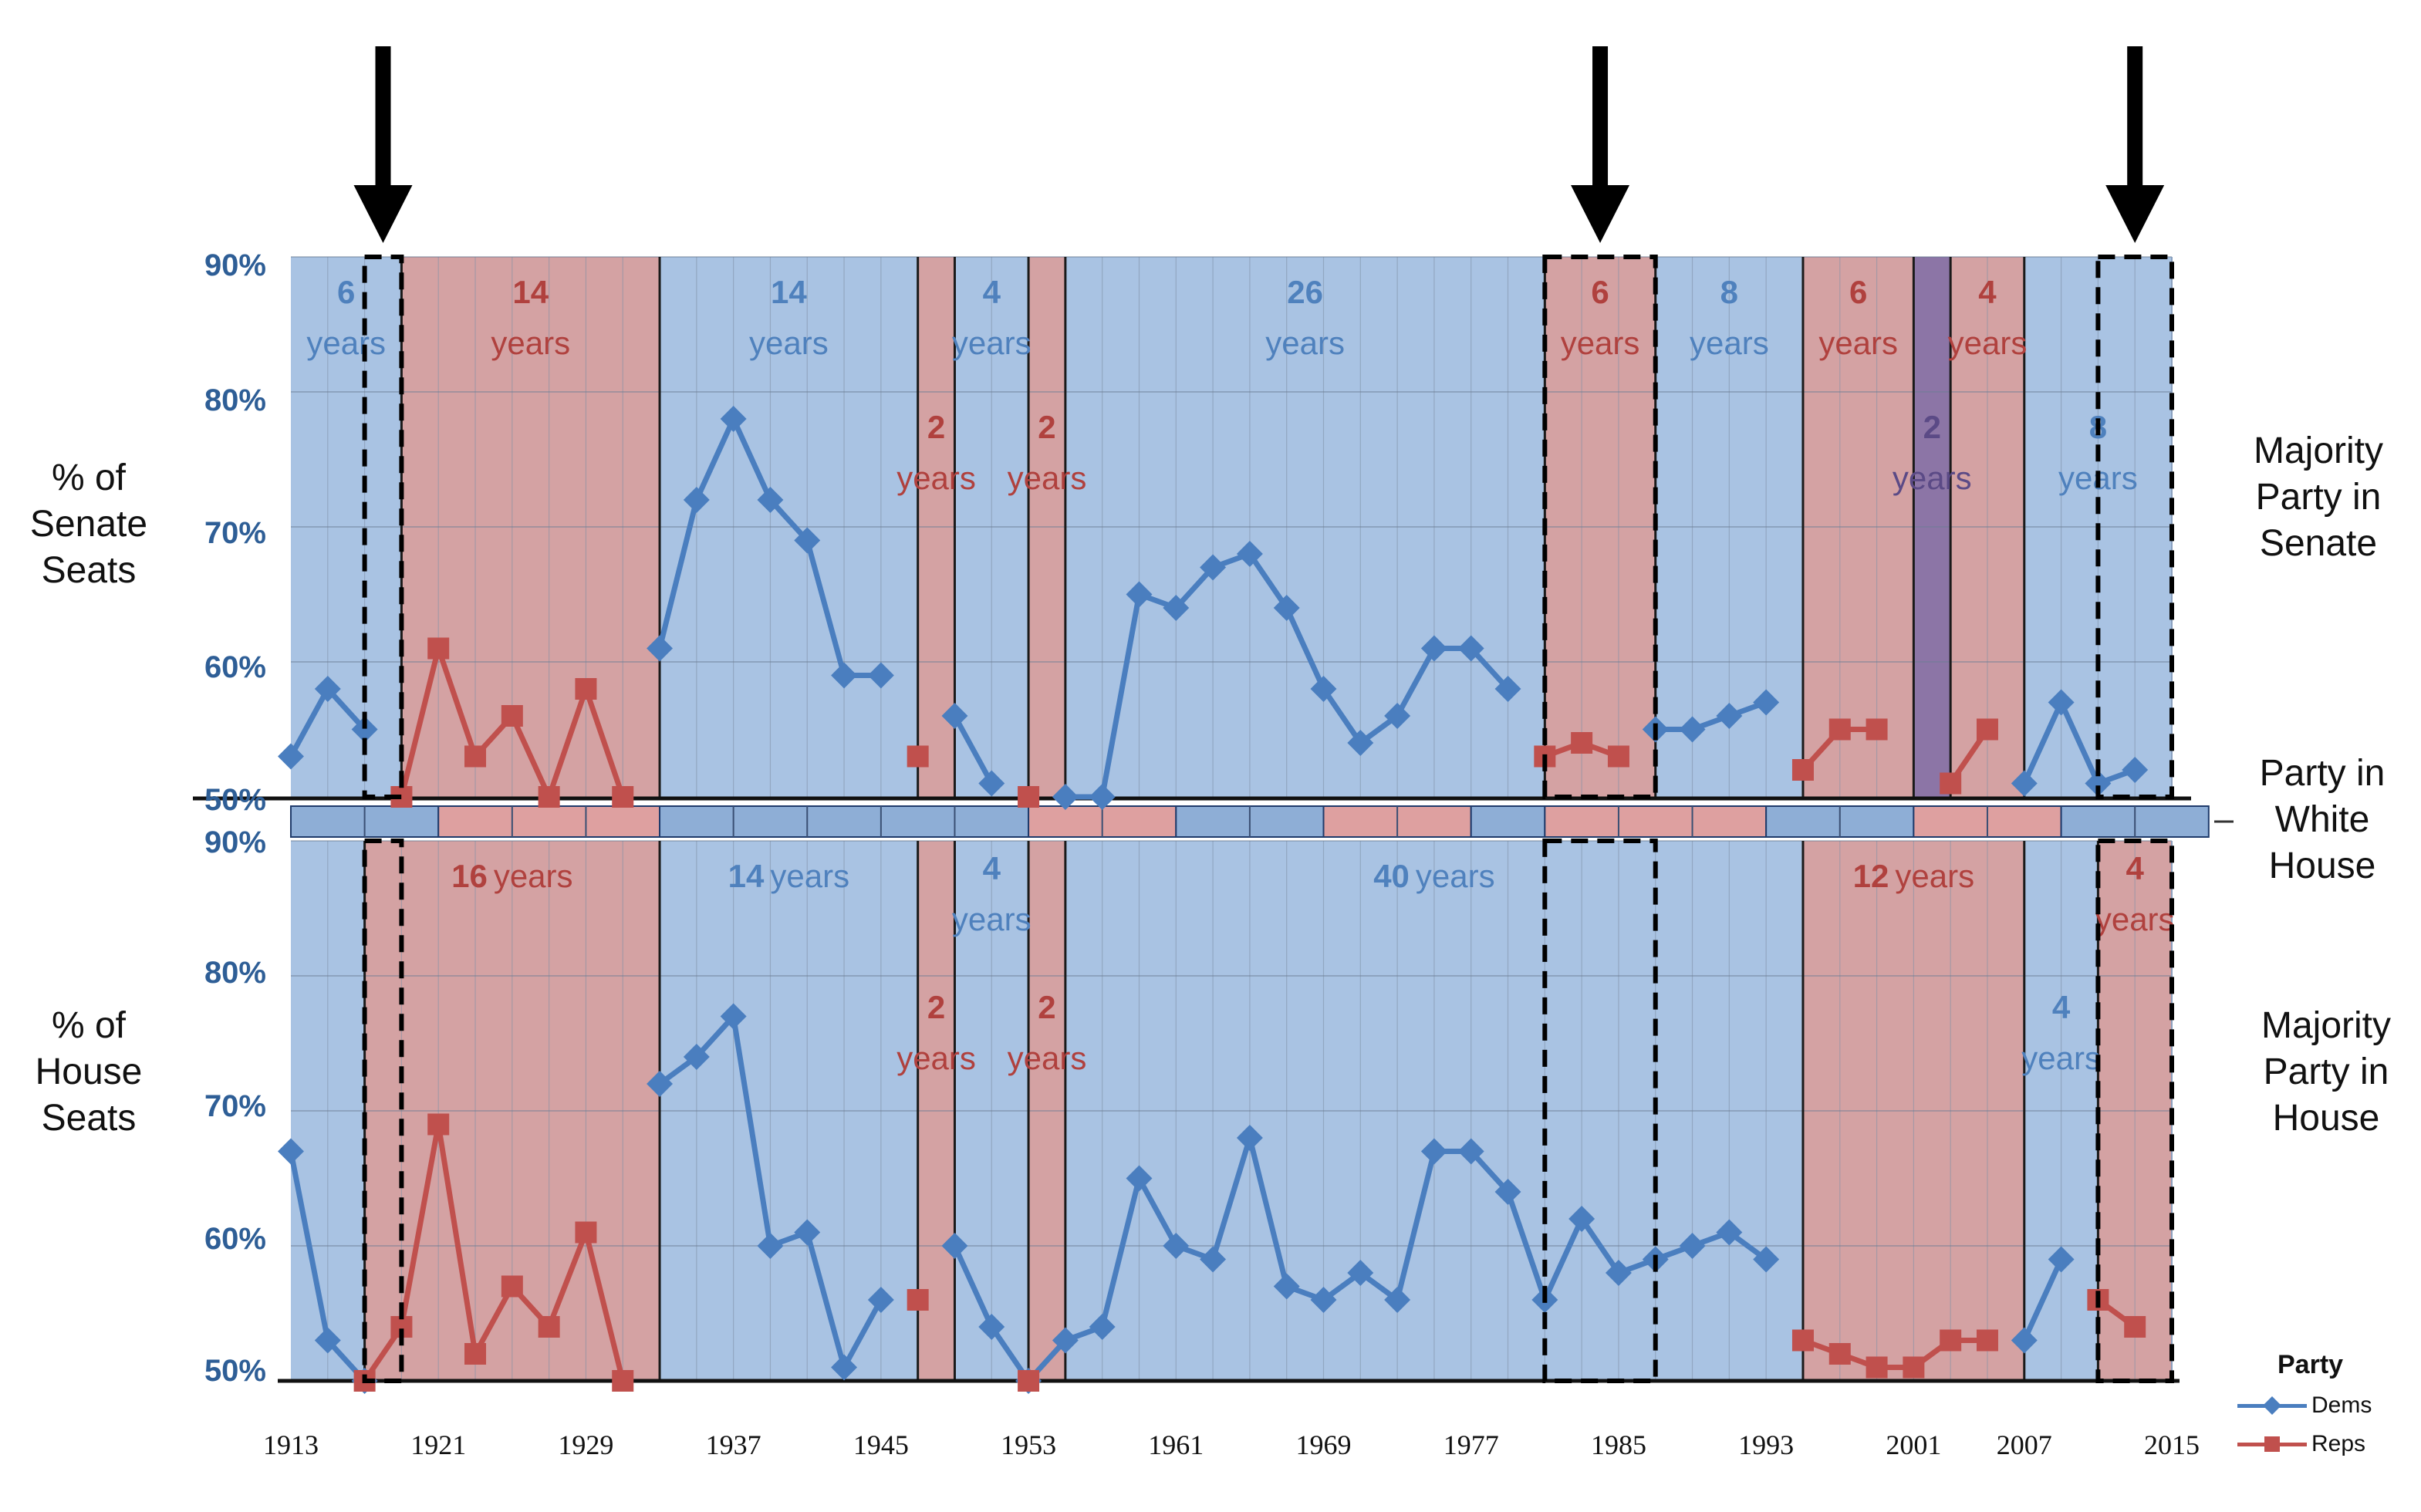 This screenshot has width=2421, height=1512. I want to click on legend-title: Party, so click(2311, 1364).